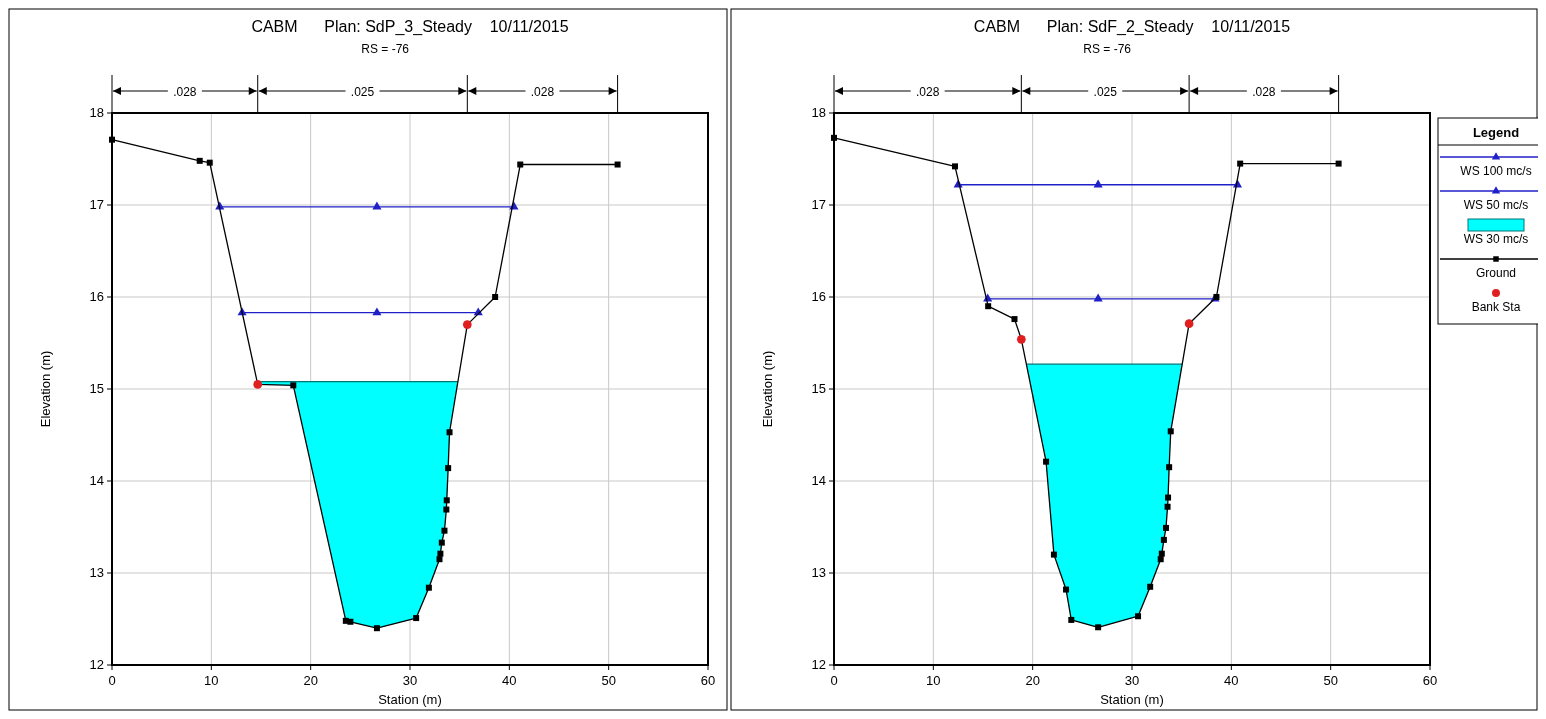 This screenshot has width=1546, height=719. Describe the element at coordinates (1496, 132) in the screenshot. I see `legend-title: Legend` at that location.